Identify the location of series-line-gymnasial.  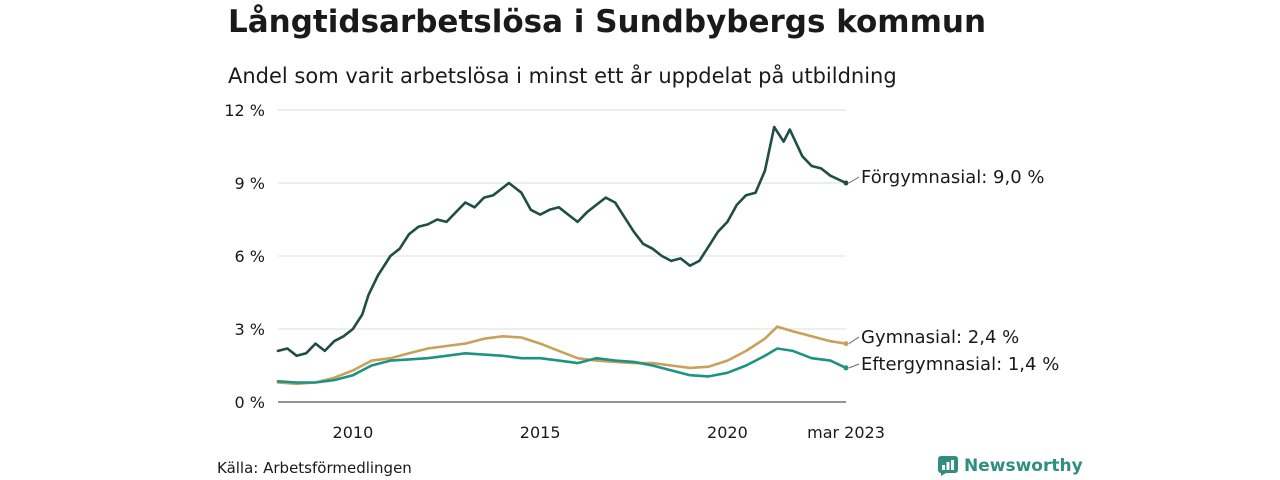
(562, 355).